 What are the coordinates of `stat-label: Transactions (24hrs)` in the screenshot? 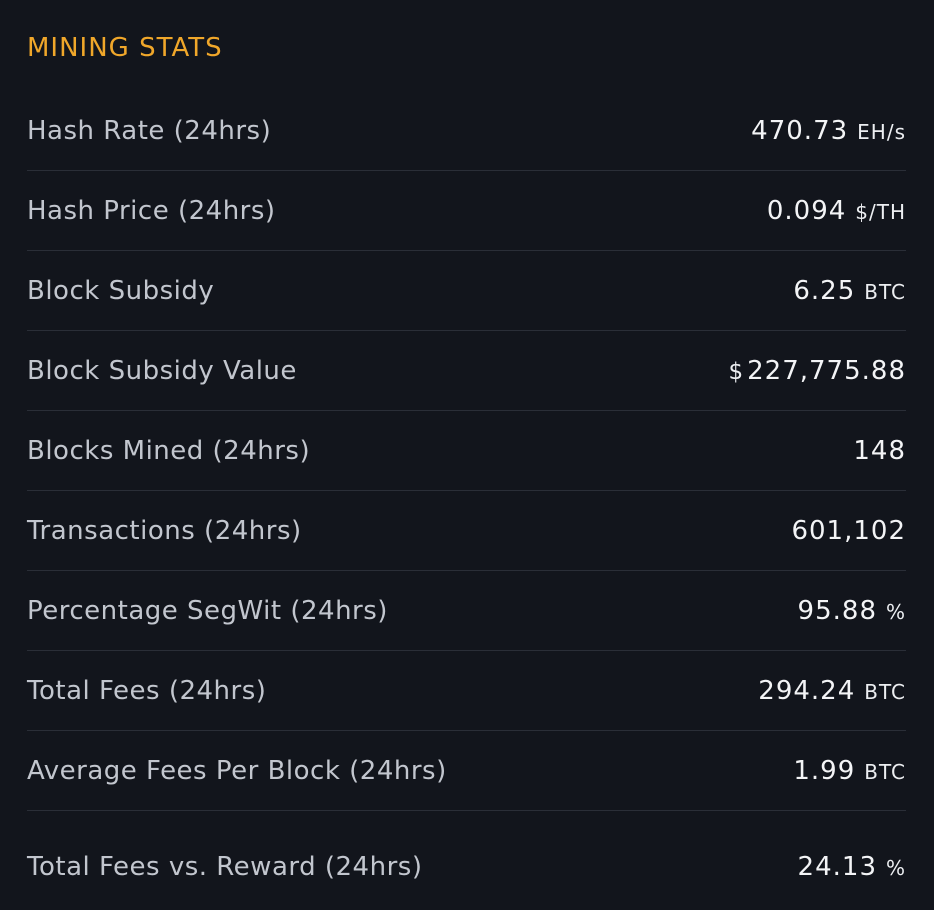 It's located at (164, 530).